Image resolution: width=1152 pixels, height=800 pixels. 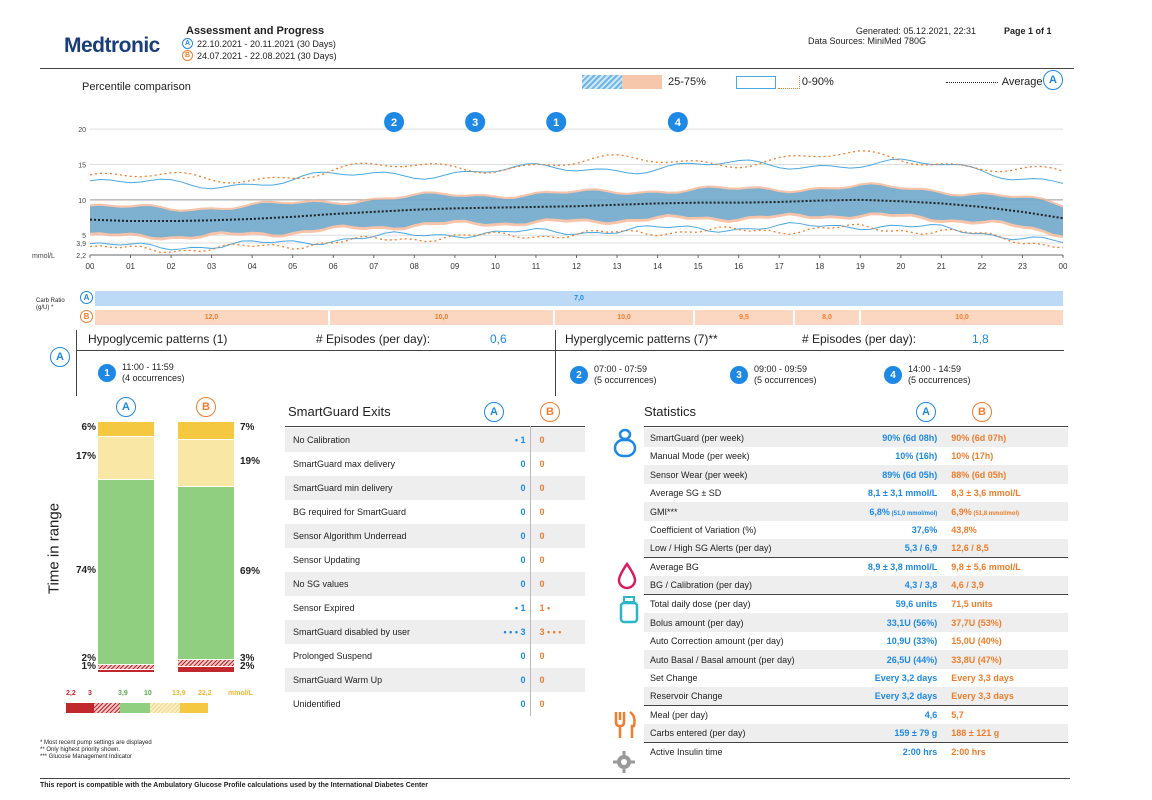 What do you see at coordinates (90, 693) in the screenshot?
I see `tir-threshold: 3` at bounding box center [90, 693].